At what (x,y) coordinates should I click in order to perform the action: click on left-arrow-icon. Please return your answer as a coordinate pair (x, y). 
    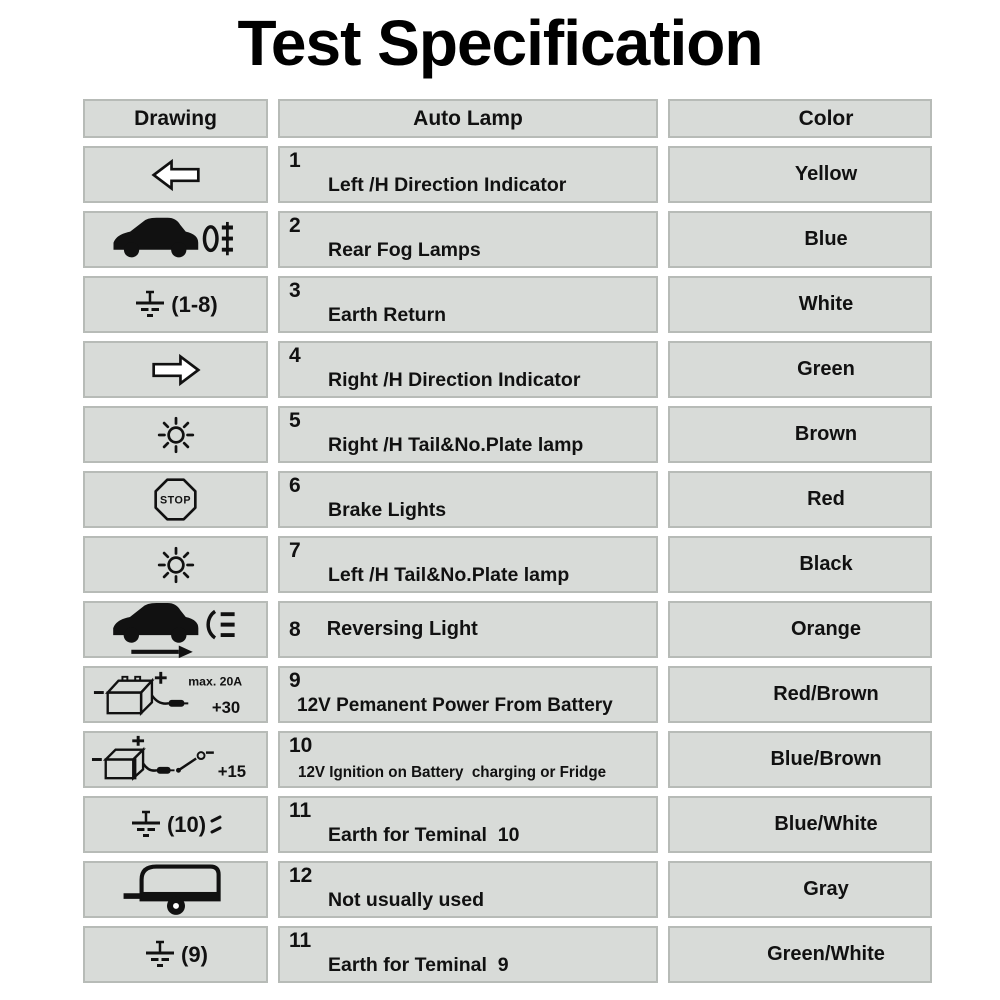
    Looking at the image, I should click on (175, 174).